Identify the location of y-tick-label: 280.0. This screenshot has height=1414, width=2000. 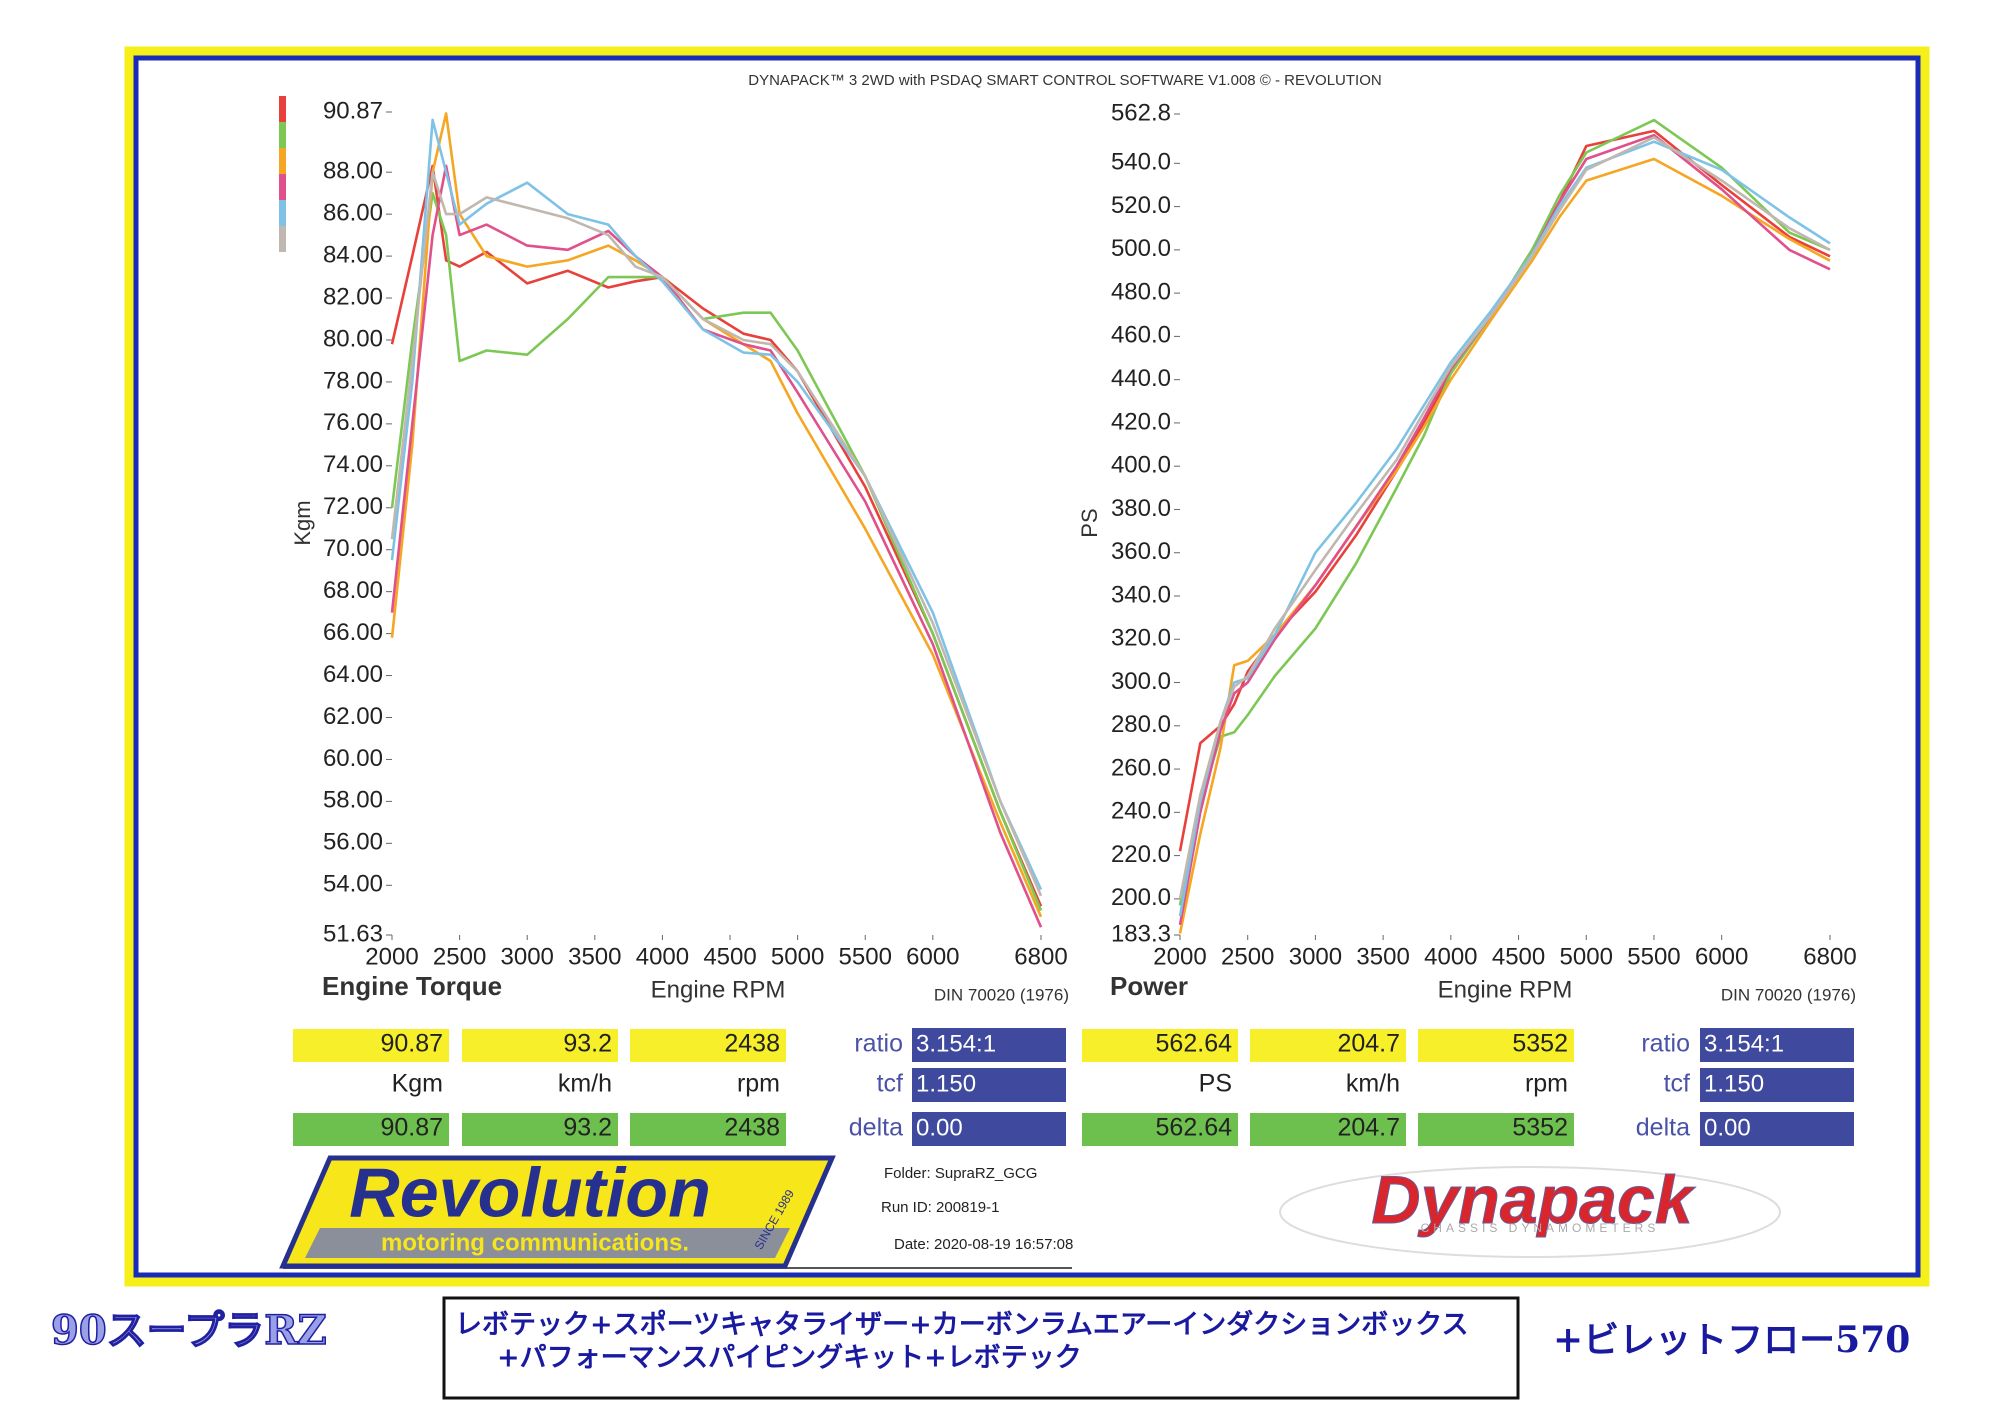
(1141, 724).